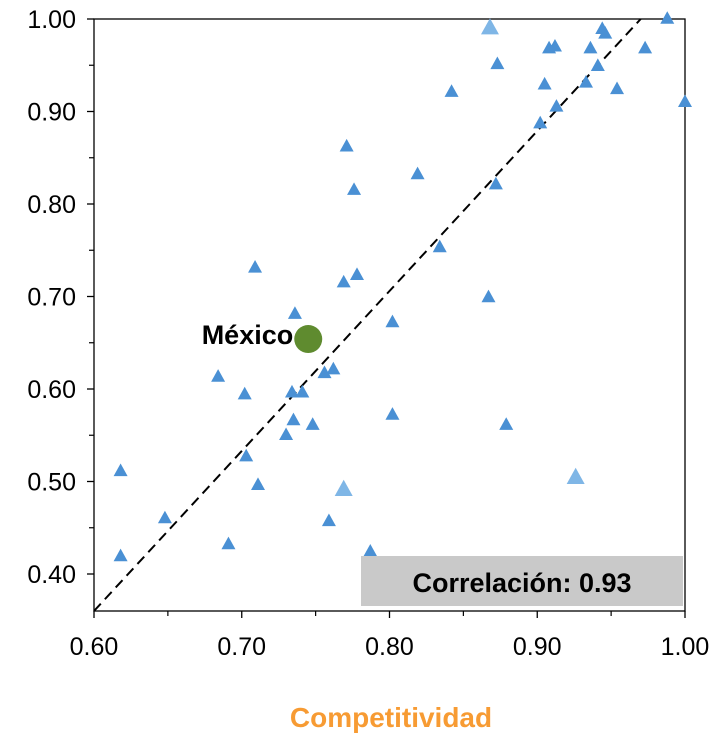 The width and height of the screenshot is (719, 737). Describe the element at coordinates (51, 575) in the screenshot. I see `y-tick-label: 0.40` at that location.